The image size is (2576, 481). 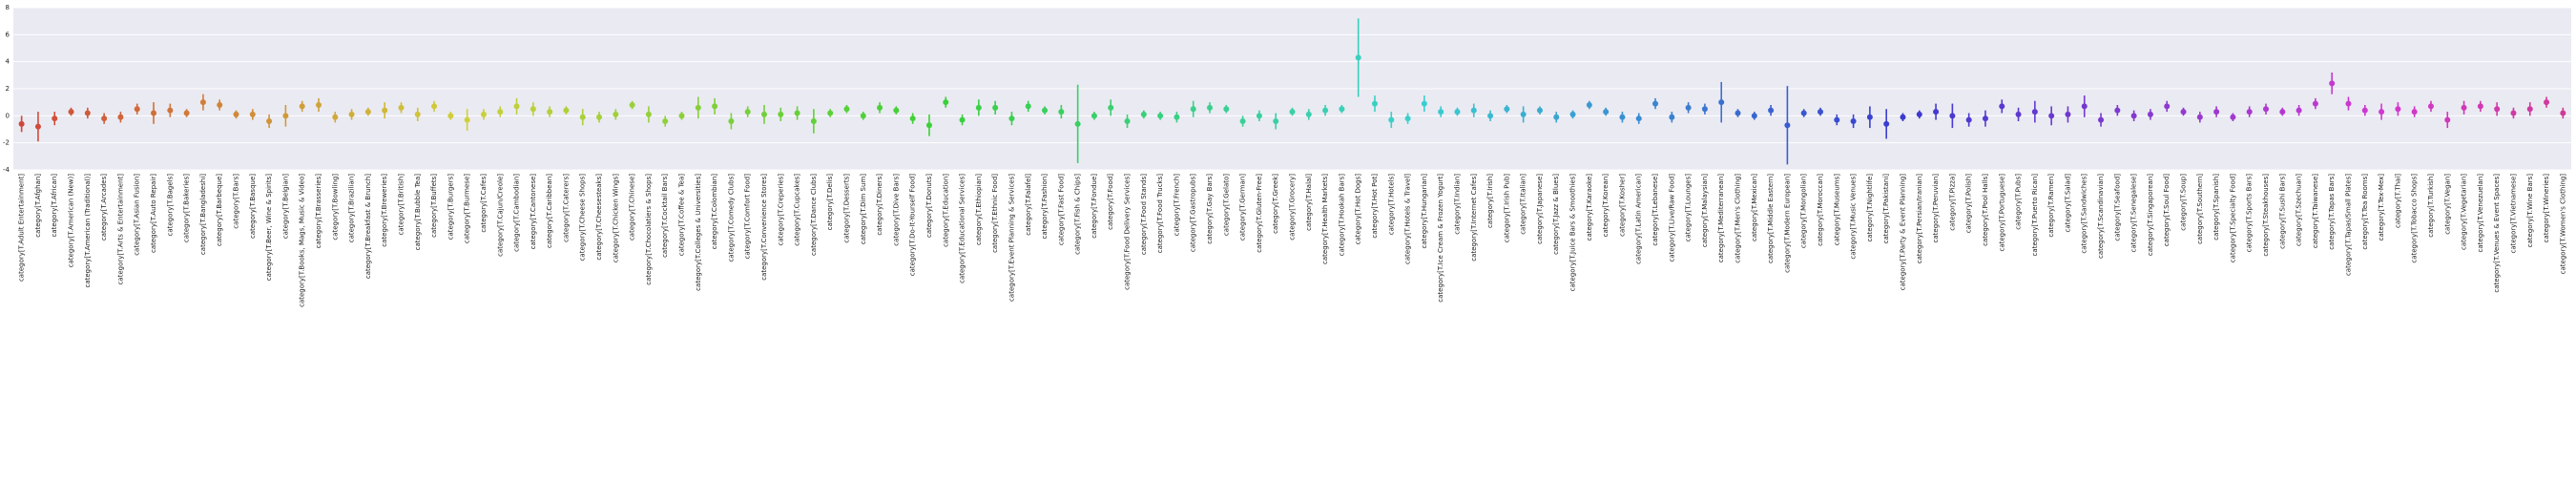 I want to click on x-tick-label: category[T.Polish], so click(x=1969, y=204).